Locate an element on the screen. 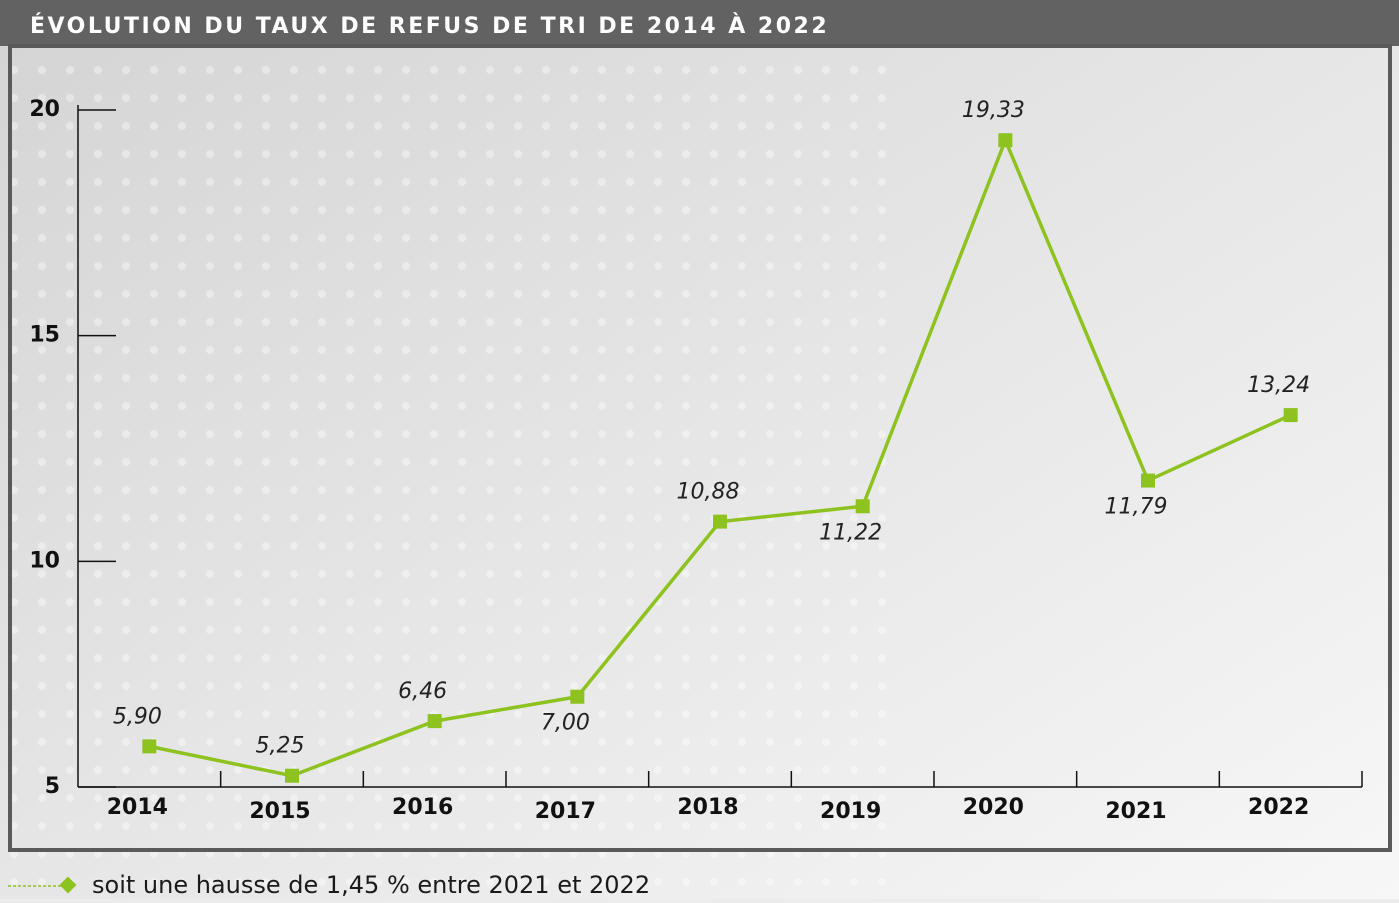 This screenshot has width=1399, height=903. x-tick-label: 2015 is located at coordinates (279, 811).